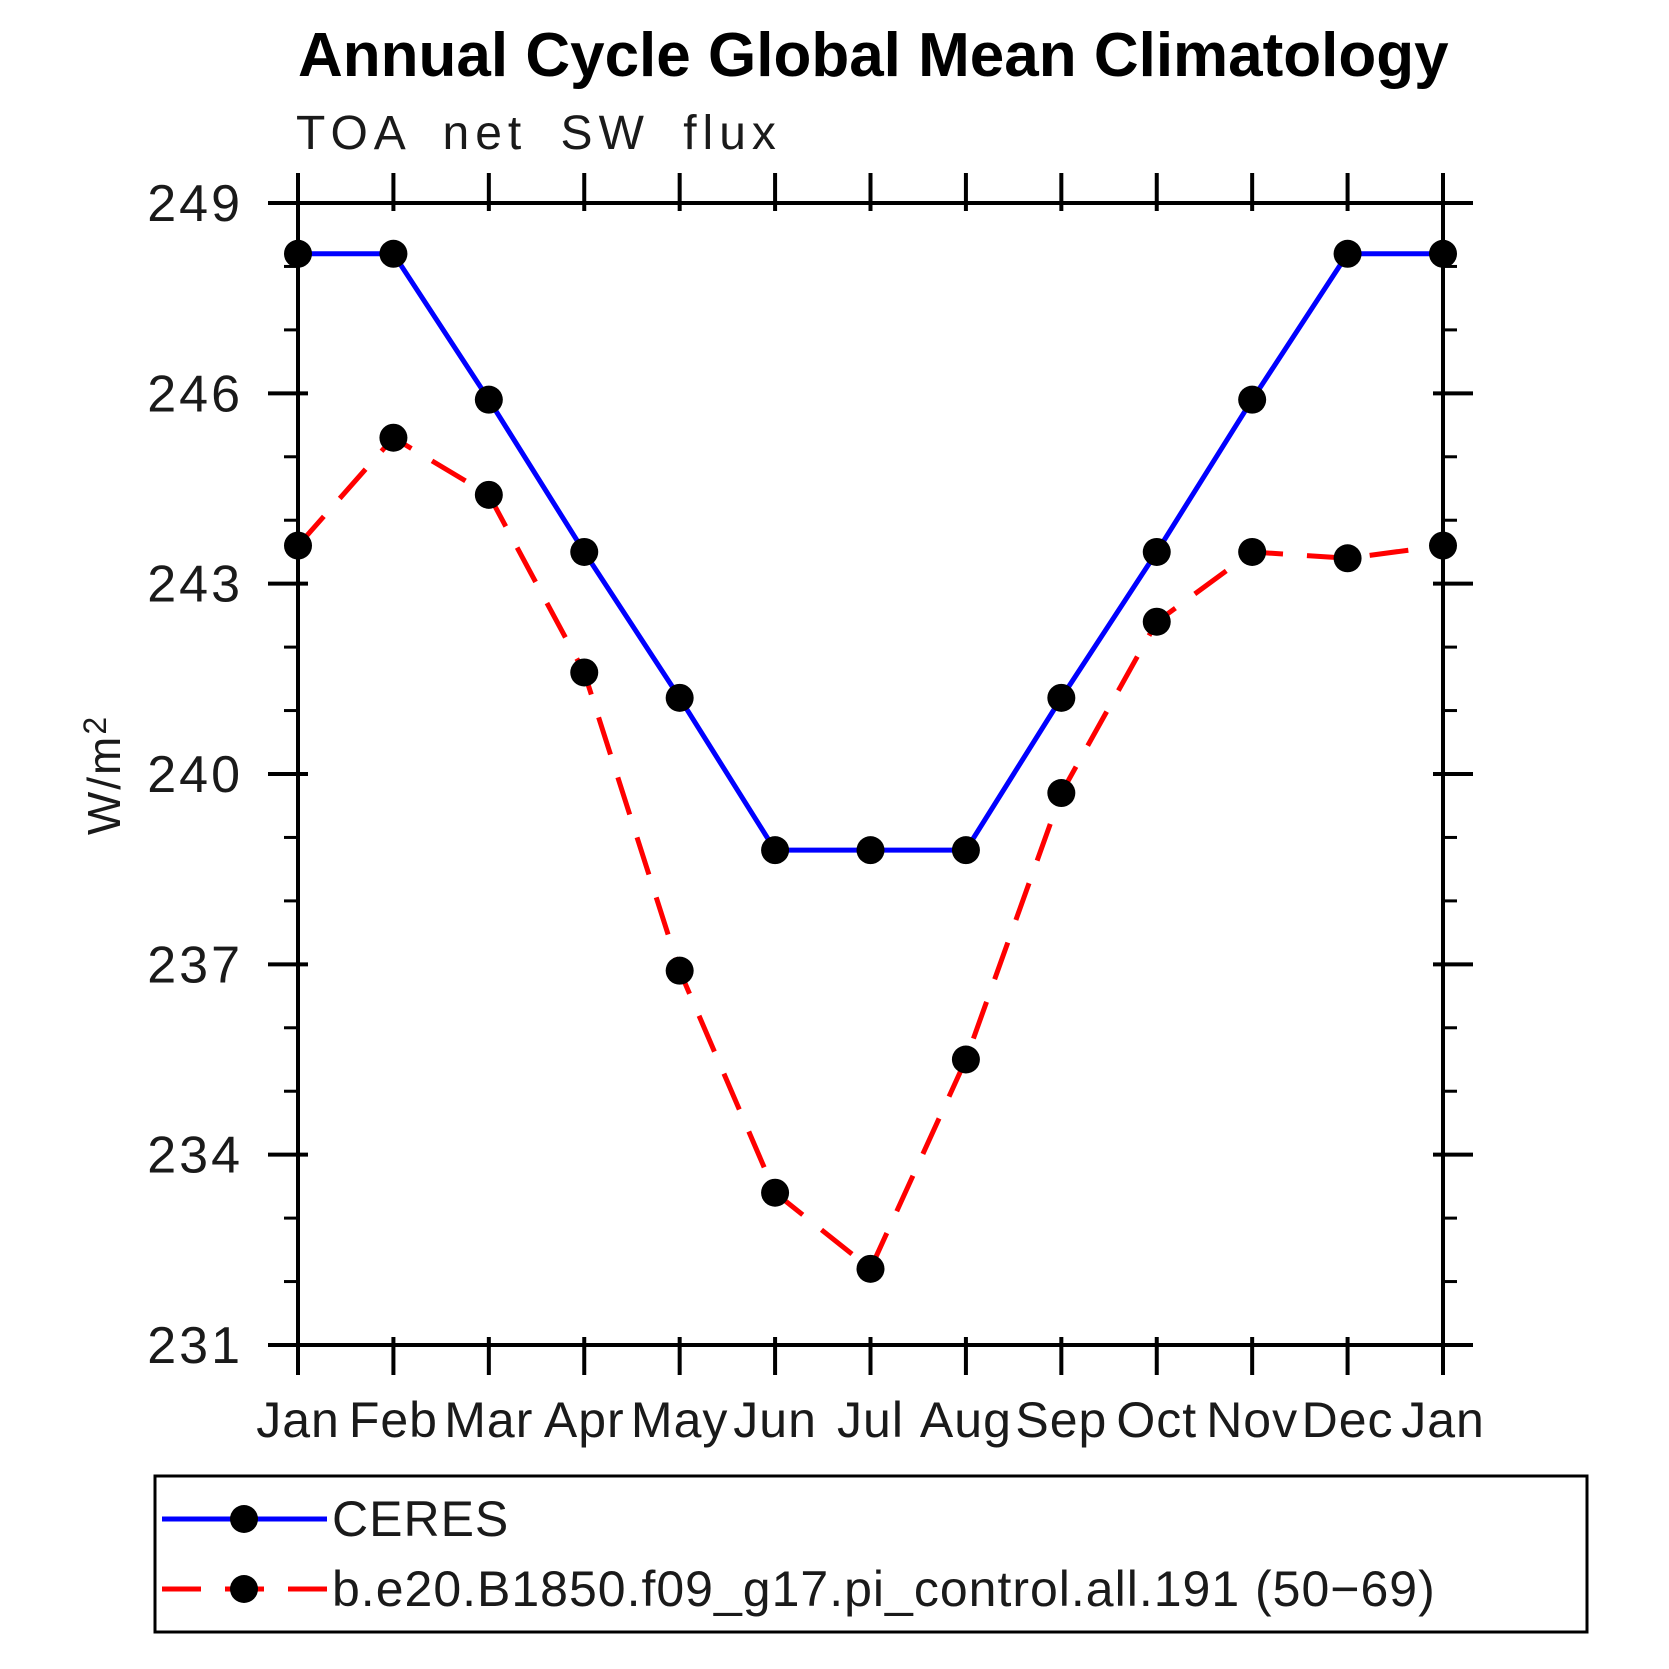 Image resolution: width=1669 pixels, height=1669 pixels. Describe the element at coordinates (195, 204) in the screenshot. I see `y-tick-label: 249` at that location.